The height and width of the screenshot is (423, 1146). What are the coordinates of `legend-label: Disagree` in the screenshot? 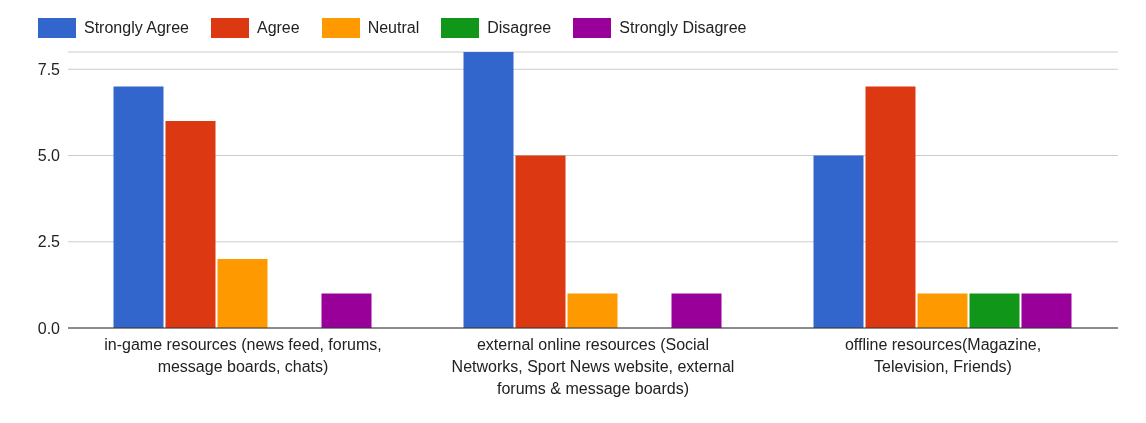 It's located at (519, 28).